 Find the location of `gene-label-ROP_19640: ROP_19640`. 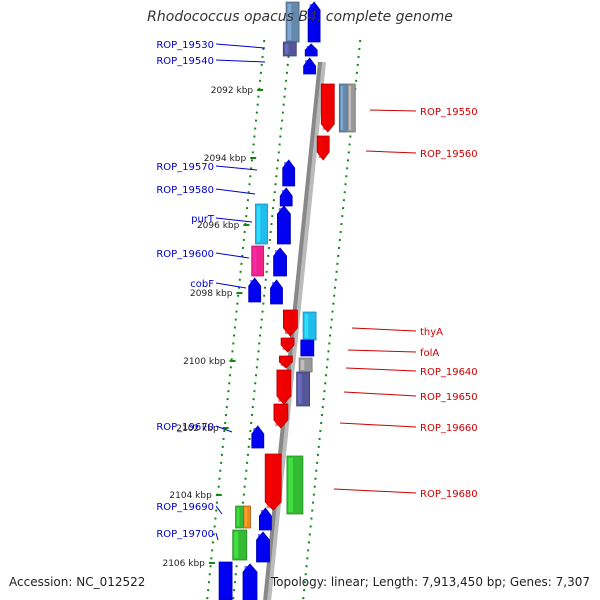

gene-label-ROP_19640: ROP_19640 is located at coordinates (449, 372).